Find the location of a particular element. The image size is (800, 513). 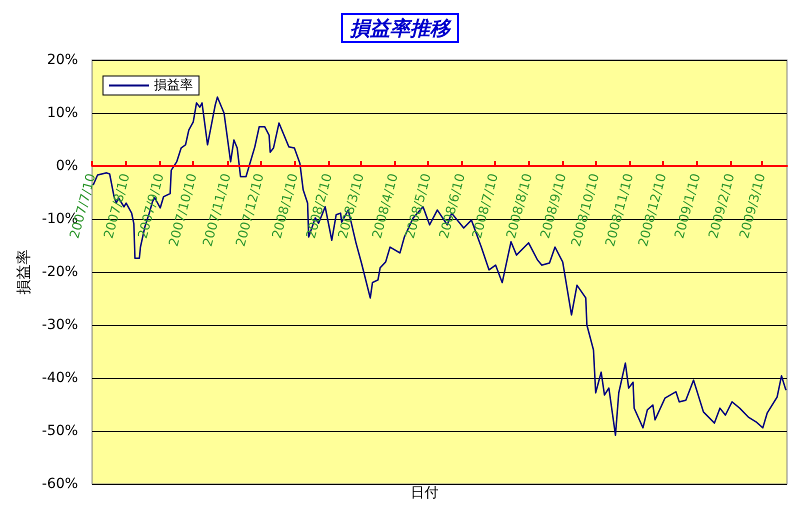

x-axis-title: 日付 is located at coordinates (424, 493).